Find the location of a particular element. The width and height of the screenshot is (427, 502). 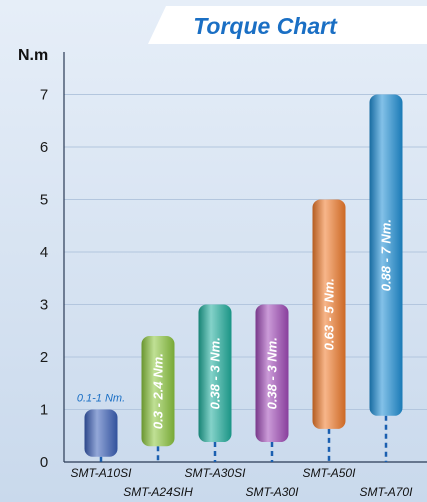

y-tick-label: 7 is located at coordinates (44, 95).